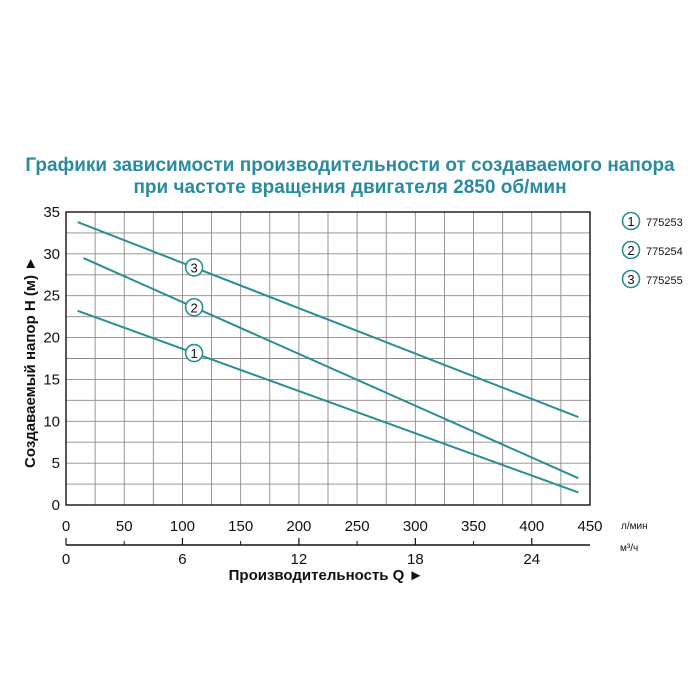 Image resolution: width=700 pixels, height=700 pixels. What do you see at coordinates (326, 575) in the screenshot?
I see `x-axis-title: Производительность Q ►` at bounding box center [326, 575].